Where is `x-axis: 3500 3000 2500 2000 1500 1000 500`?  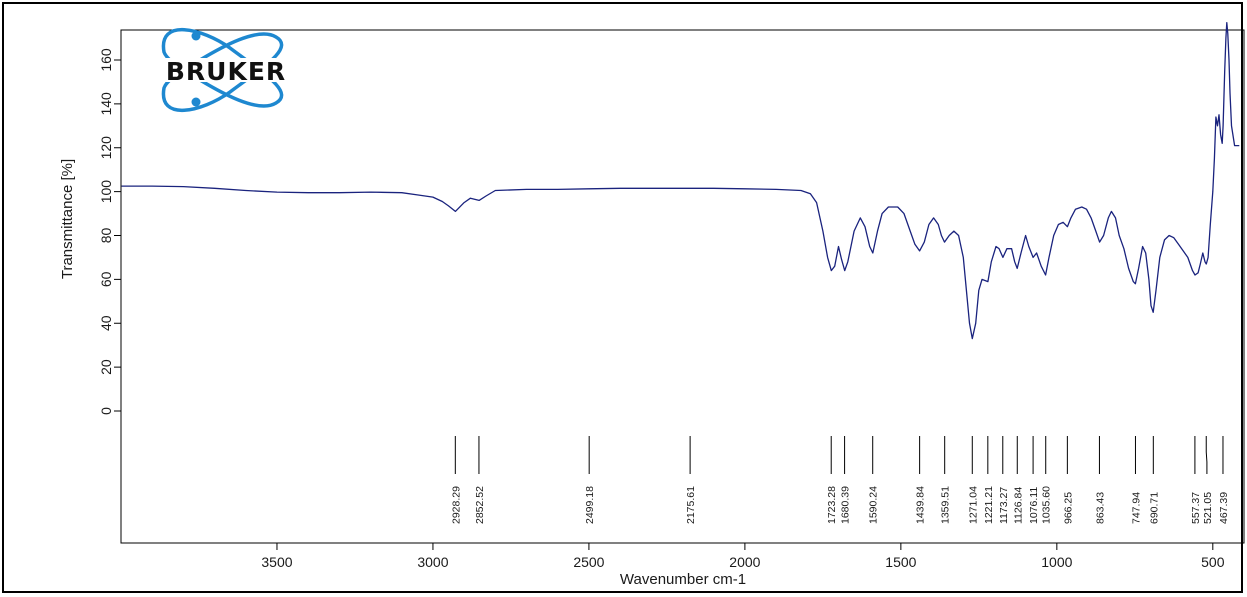 x-axis: 3500 3000 2500 2000 1500 1000 500 is located at coordinates (743, 556).